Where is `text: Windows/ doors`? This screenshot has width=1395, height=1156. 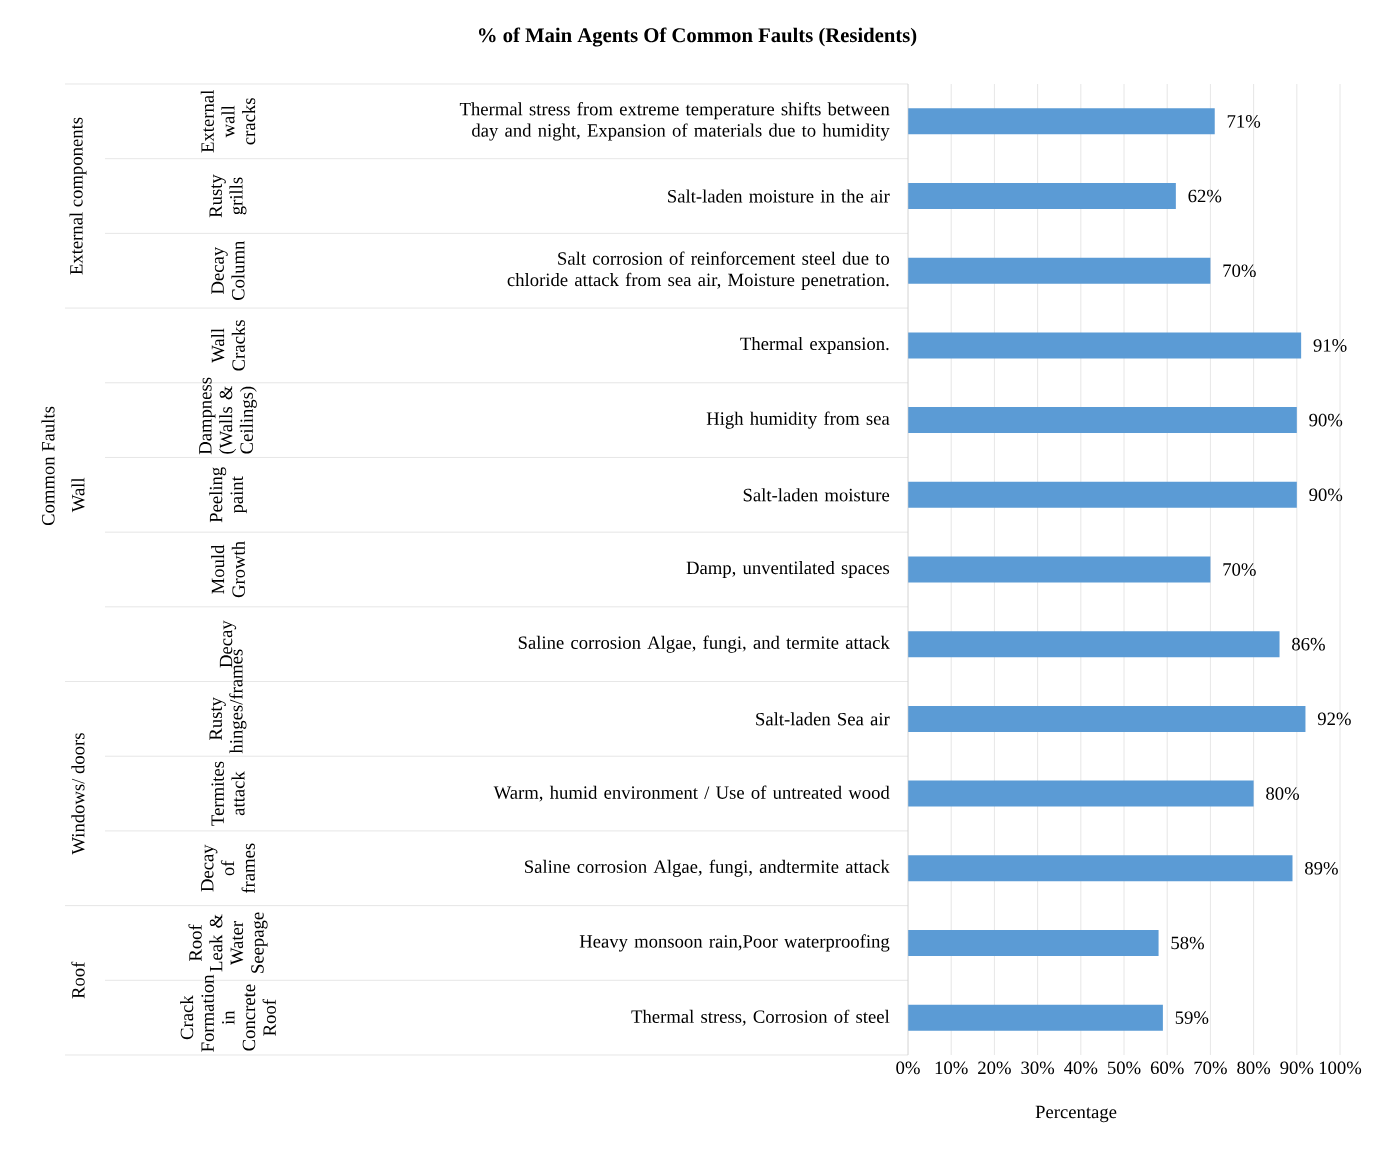 text: Windows/ doors is located at coordinates (78, 794).